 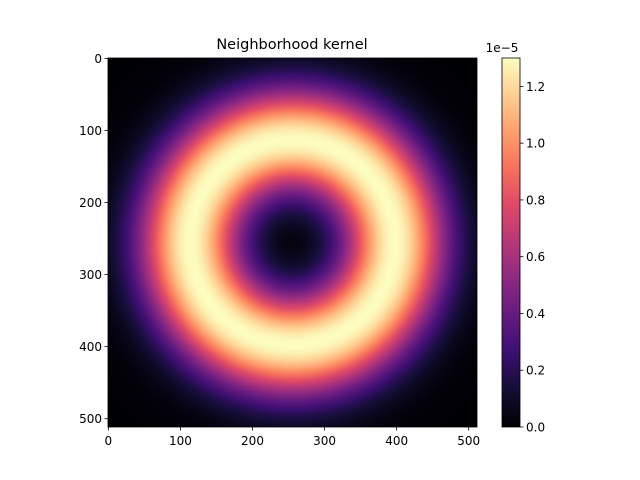 What do you see at coordinates (535, 314) in the screenshot?
I see `colorbar-tick-label: 0.4` at bounding box center [535, 314].